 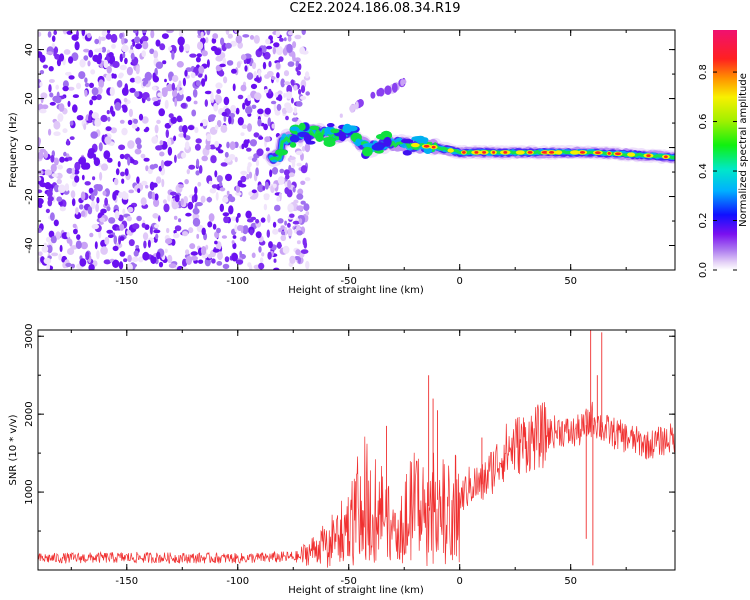 What do you see at coordinates (352, 108) in the screenshot?
I see `branch-blob` at bounding box center [352, 108].